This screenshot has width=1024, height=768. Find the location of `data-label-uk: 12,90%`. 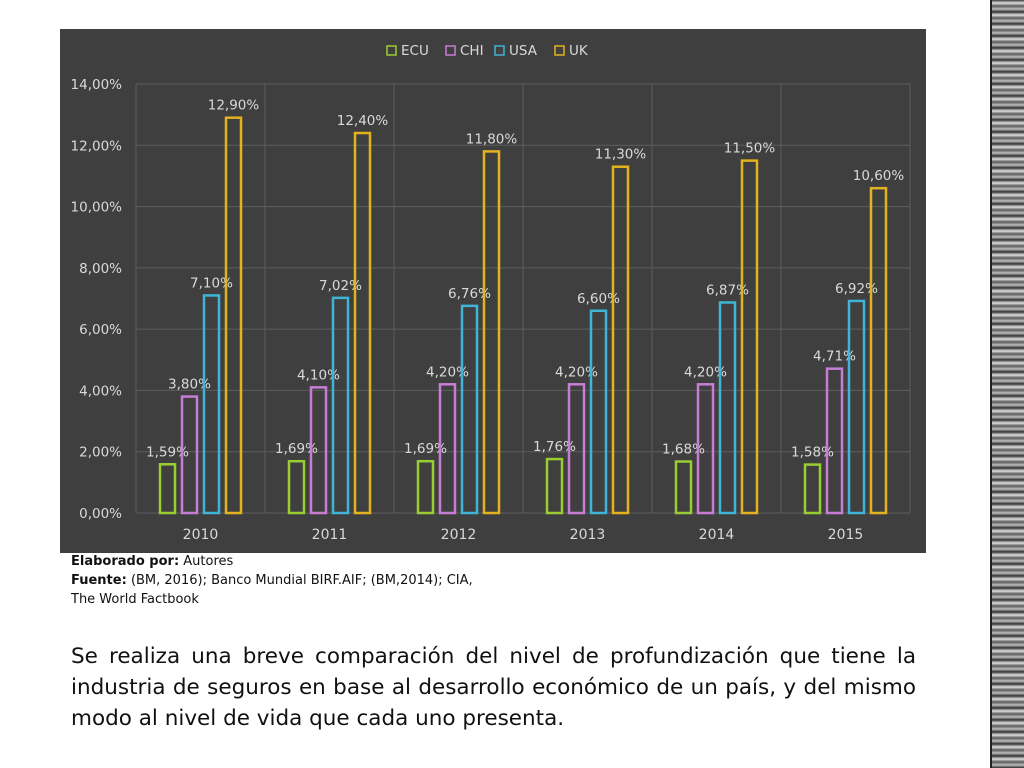

data-label-uk: 12,90% is located at coordinates (234, 106).